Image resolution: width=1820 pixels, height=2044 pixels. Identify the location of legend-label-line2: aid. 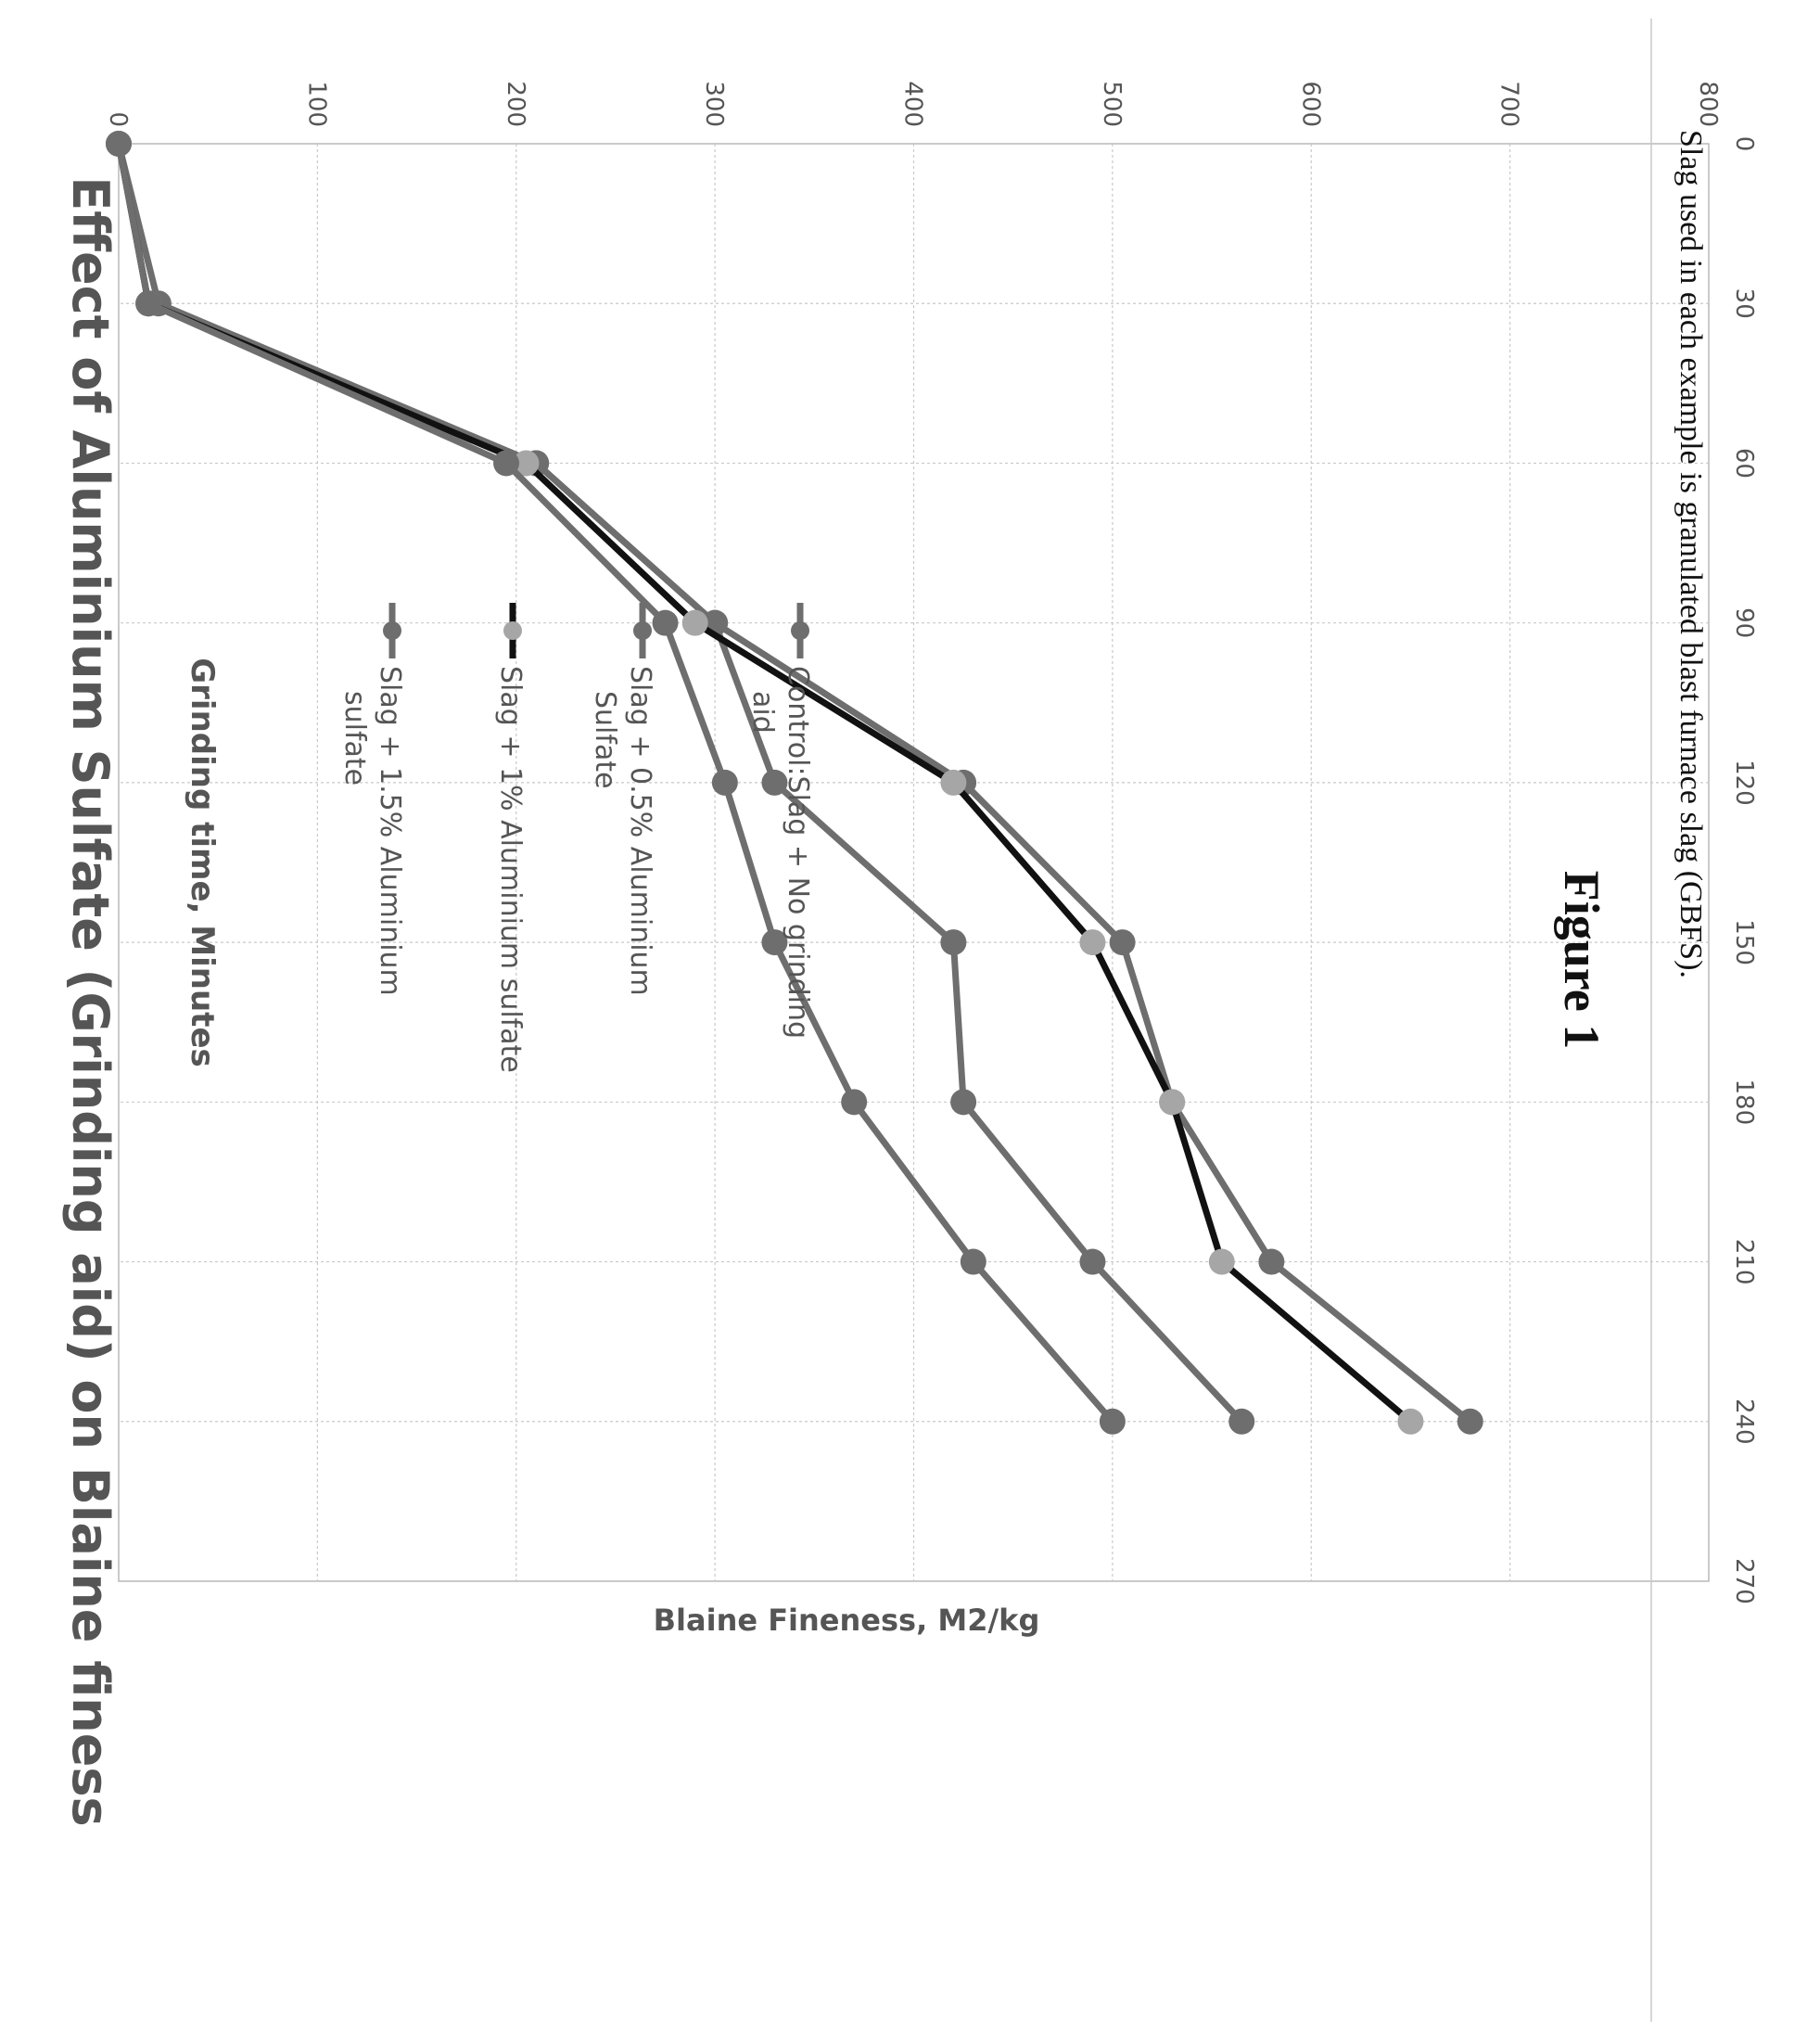
(762, 712).